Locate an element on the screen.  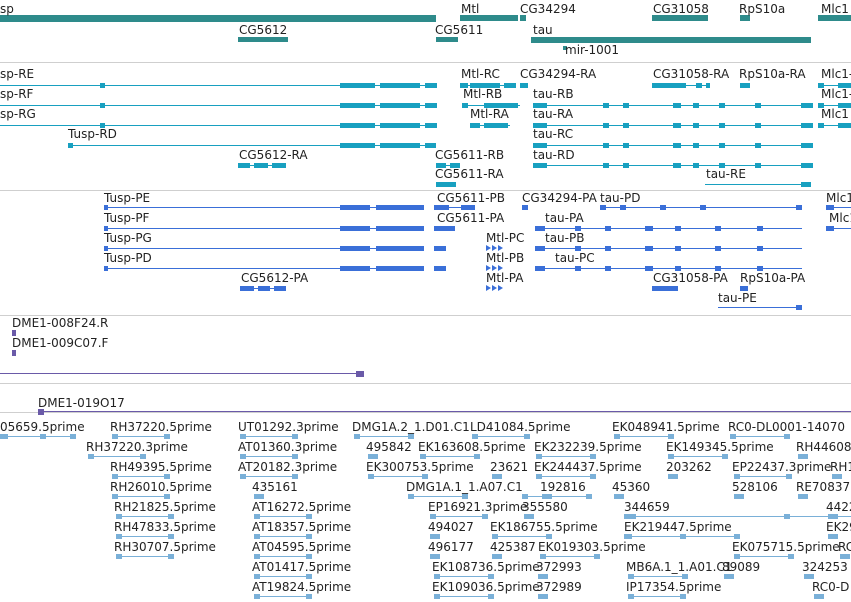
clone-DME1-008F24.R is located at coordinates (14, 332).